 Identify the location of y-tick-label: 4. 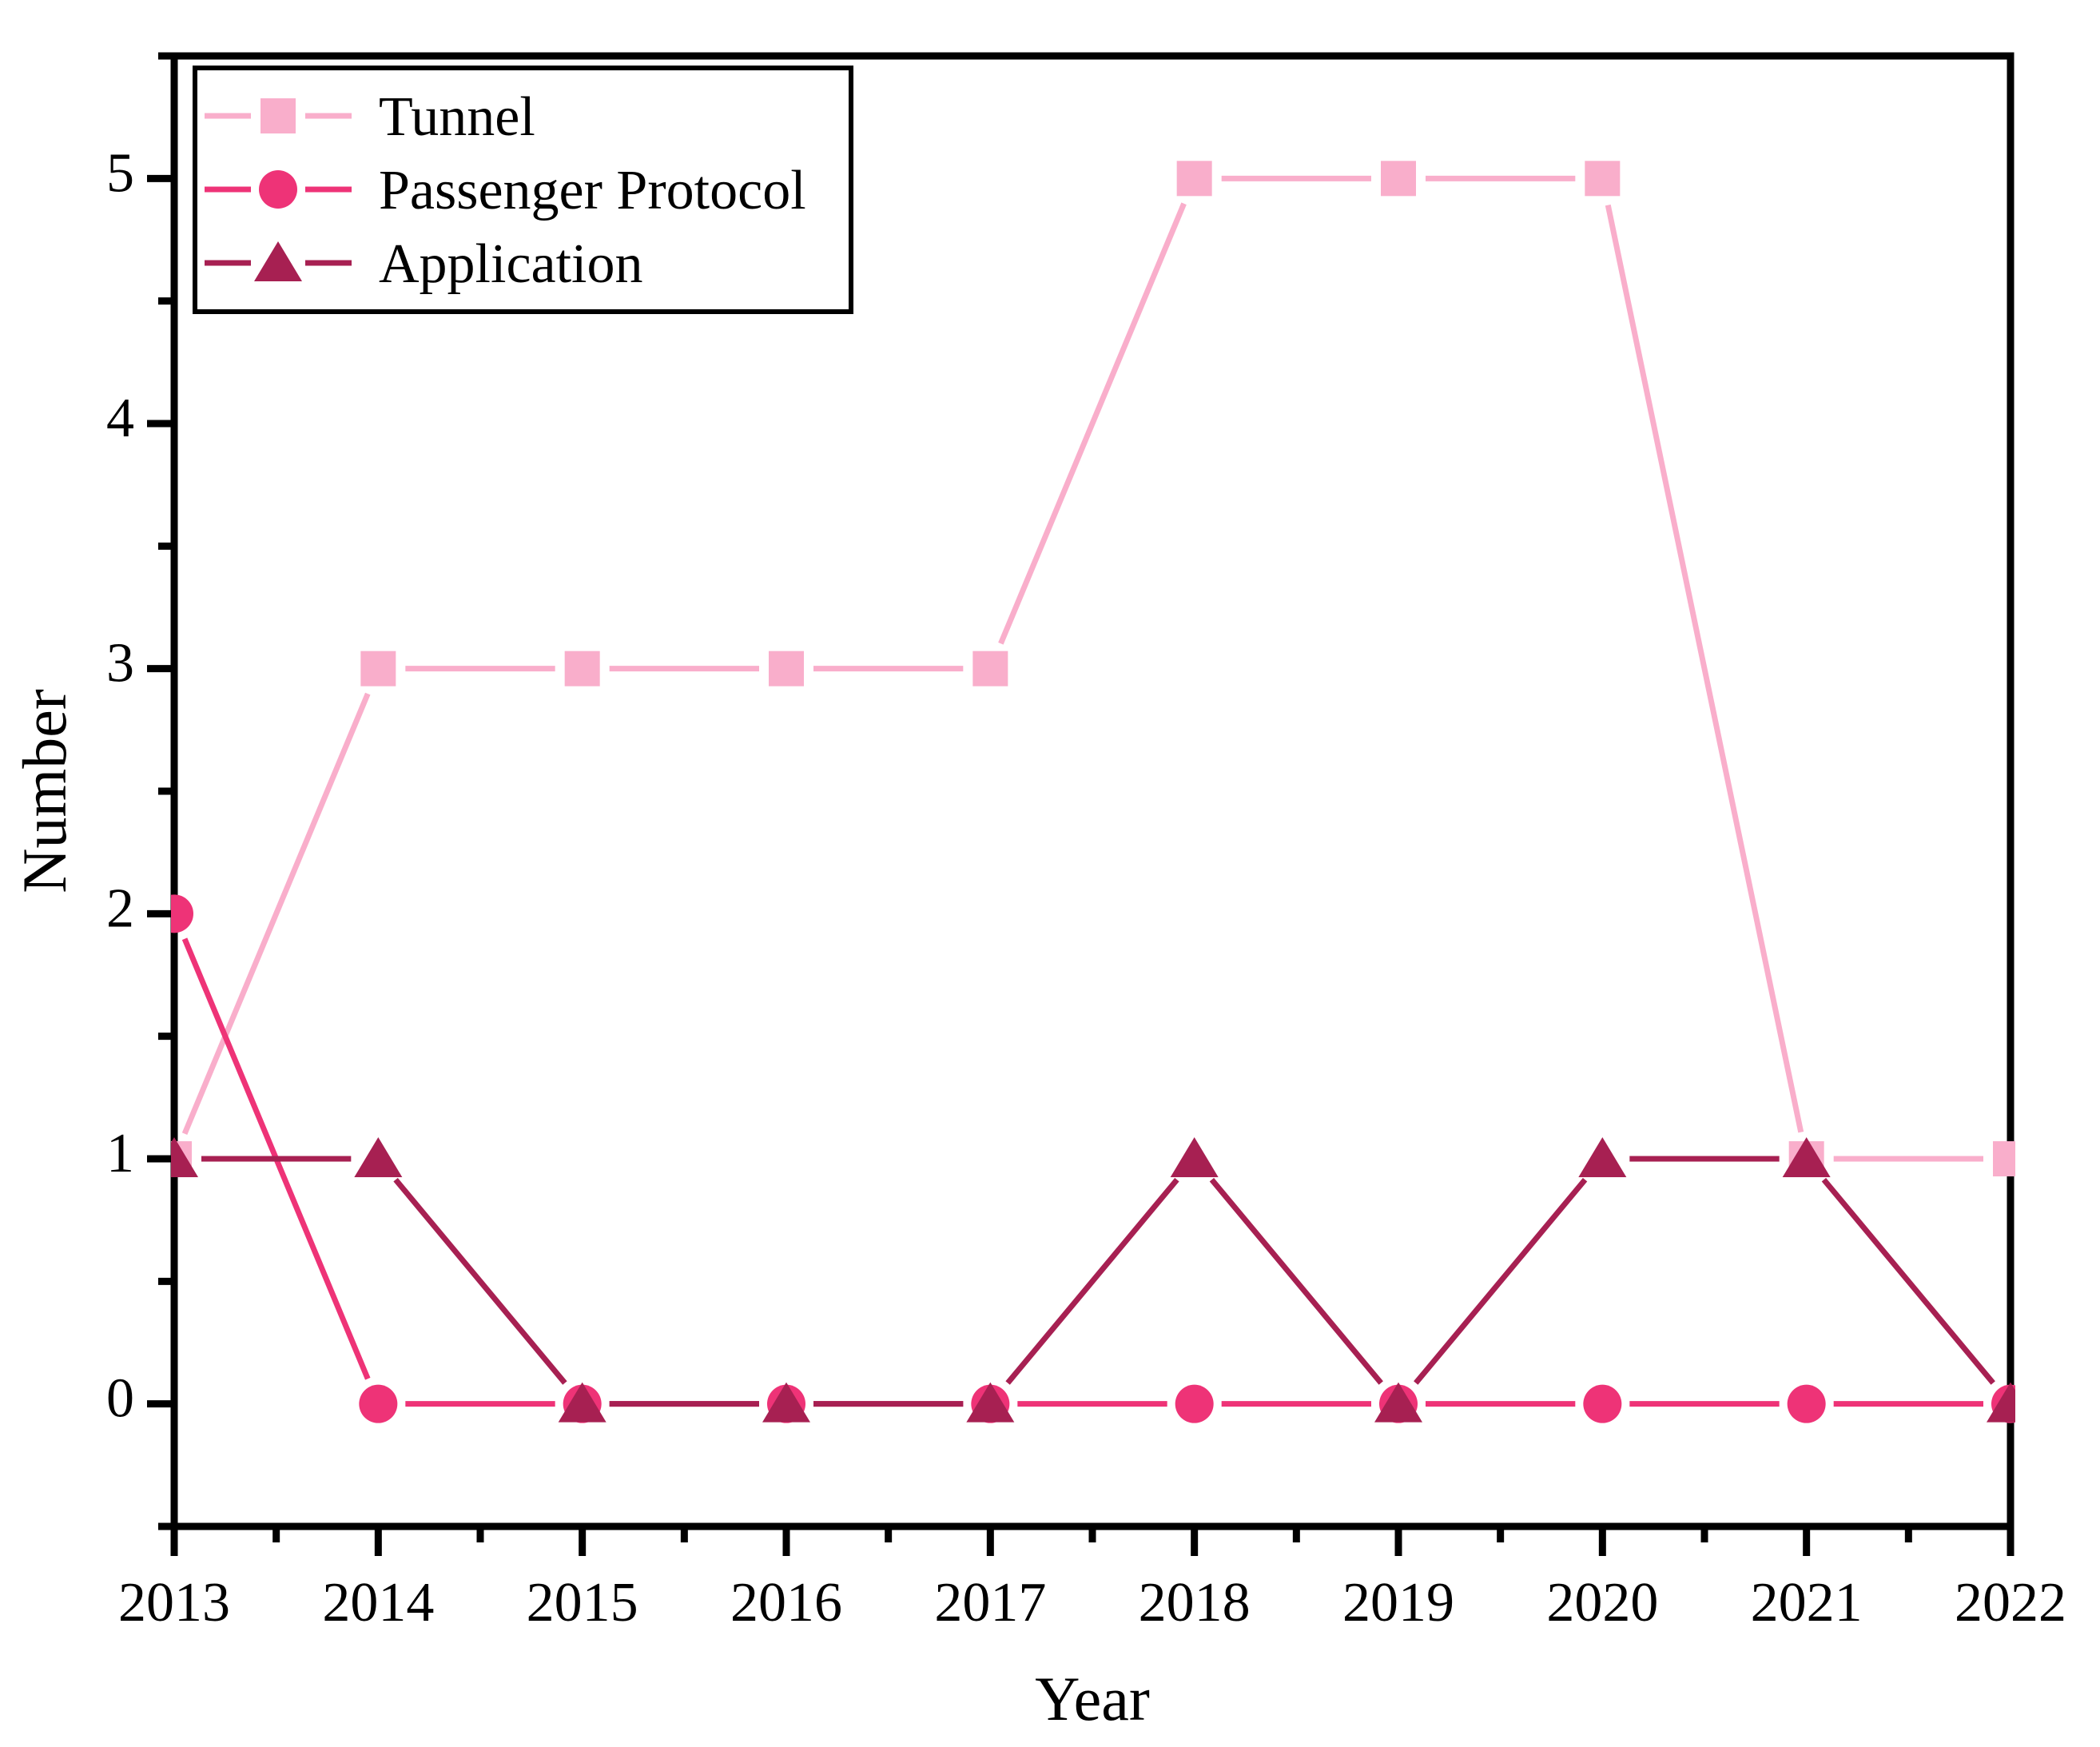
(120, 418).